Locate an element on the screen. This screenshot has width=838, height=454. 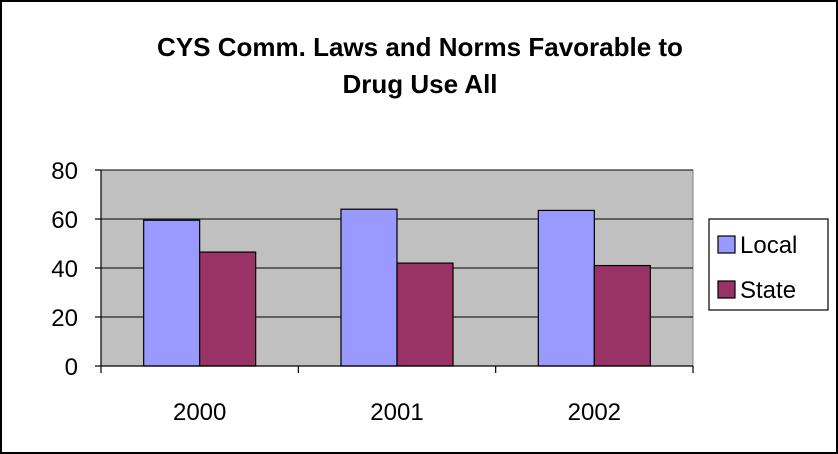
bar-state-2000 is located at coordinates (228, 309).